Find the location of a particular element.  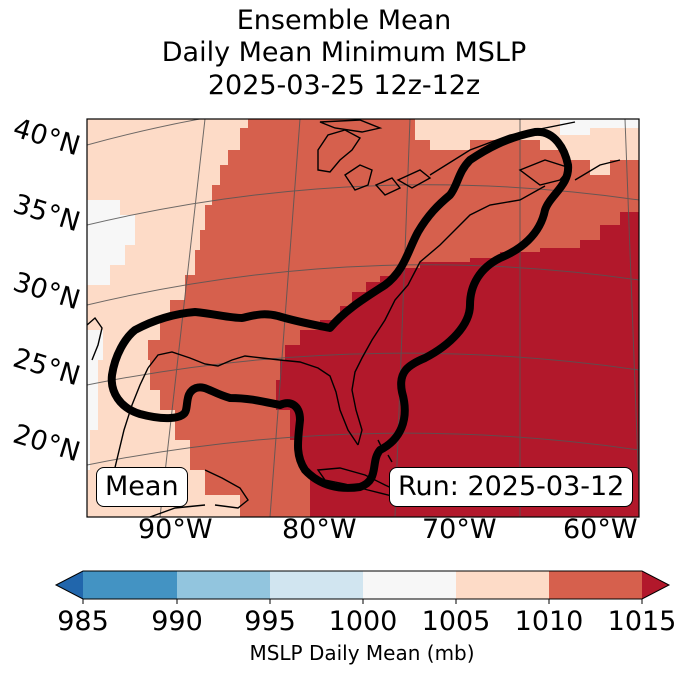

field-1000-1005-southwest is located at coordinates (95, 400).